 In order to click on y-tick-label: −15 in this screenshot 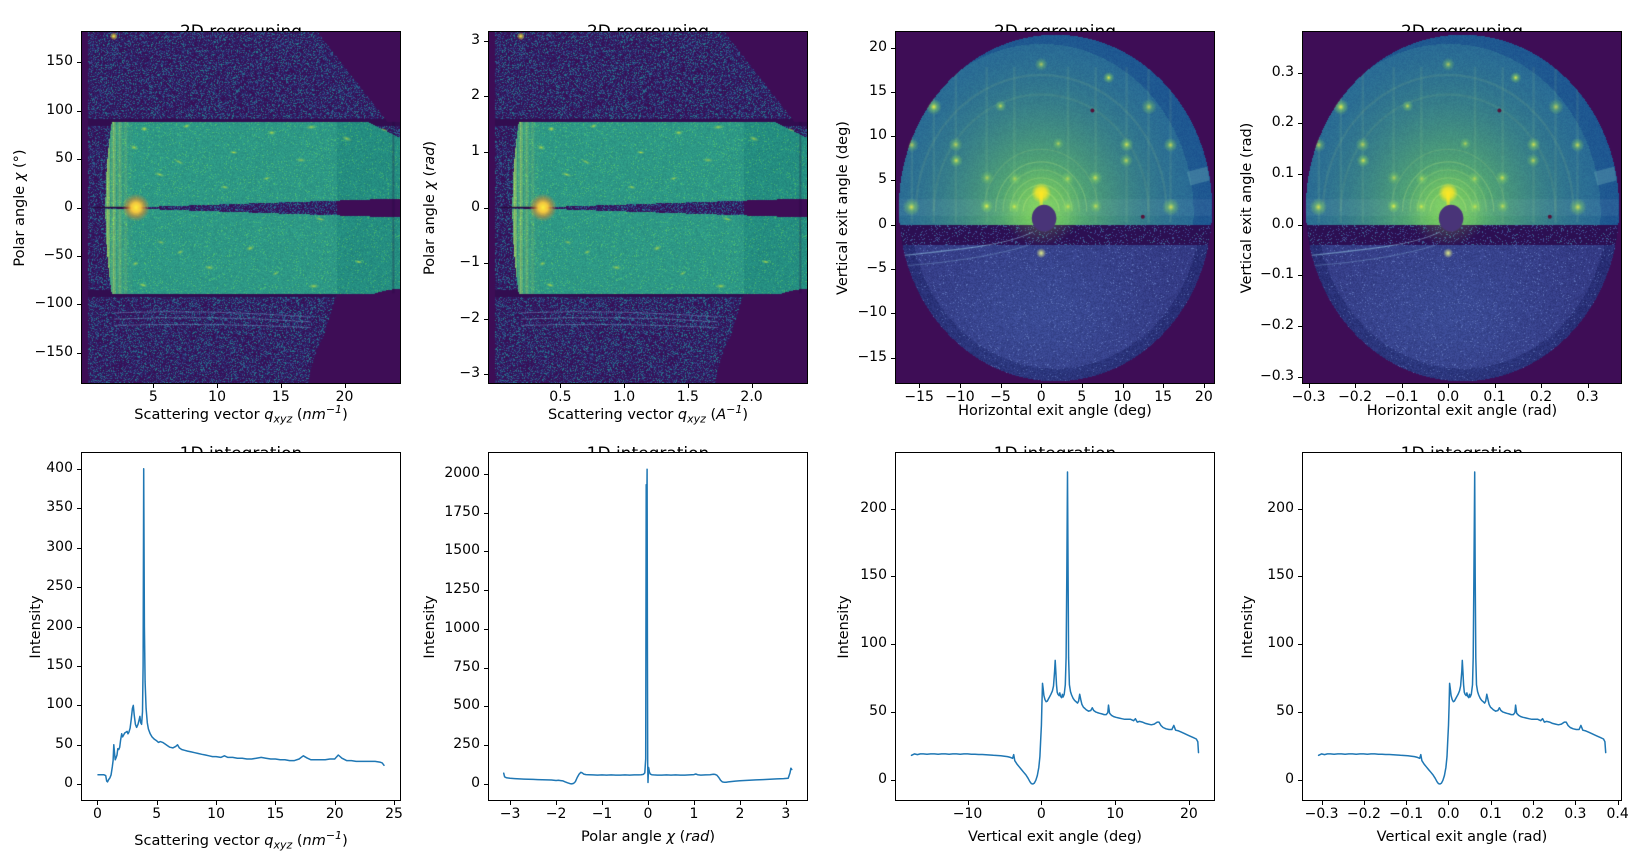, I will do `click(872, 356)`.